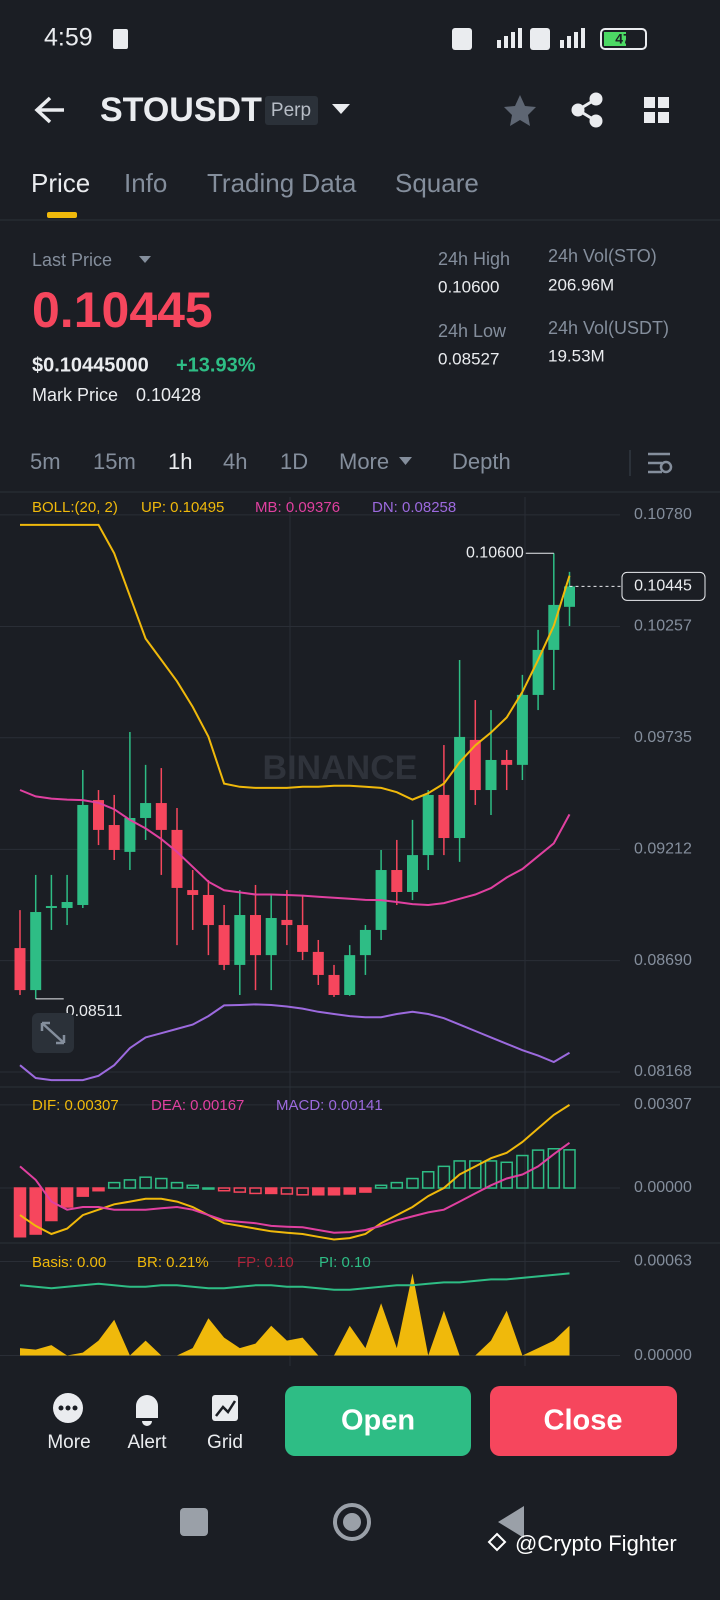 The width and height of the screenshot is (720, 1600). What do you see at coordinates (663, 849) in the screenshot?
I see `y-tick-label: 0.09212` at bounding box center [663, 849].